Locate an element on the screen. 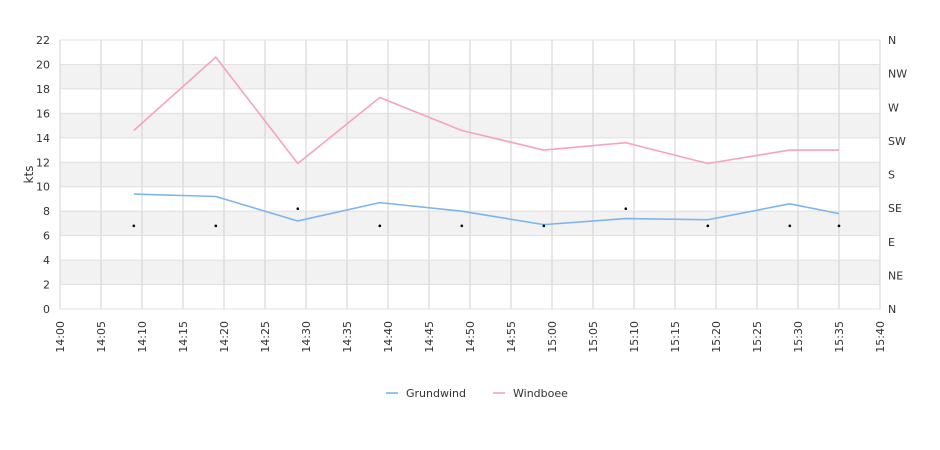 The height and width of the screenshot is (450, 940). y2-tick-label: W is located at coordinates (893, 107).